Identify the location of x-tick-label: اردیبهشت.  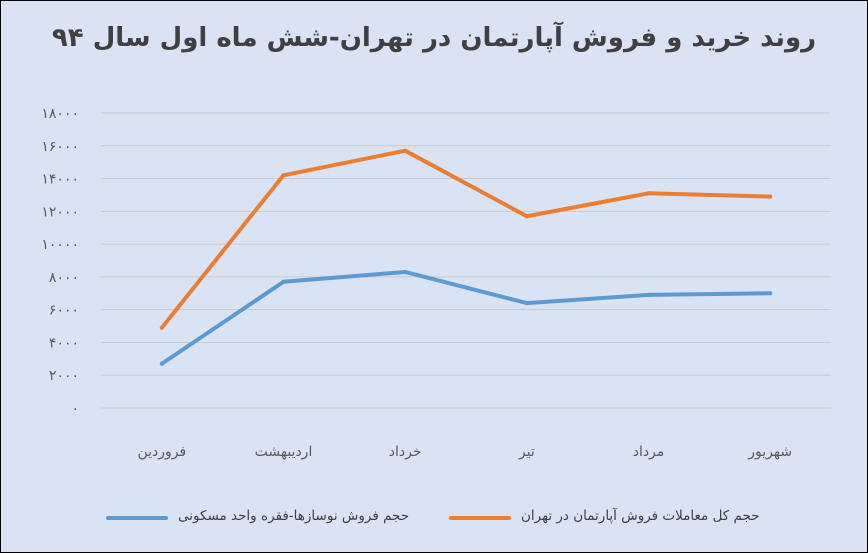
(284, 452).